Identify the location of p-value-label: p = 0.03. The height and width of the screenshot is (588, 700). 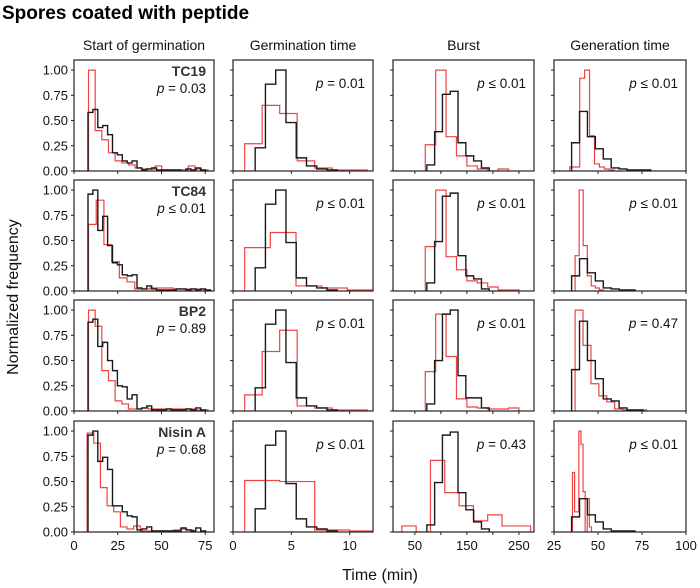
(181, 88).